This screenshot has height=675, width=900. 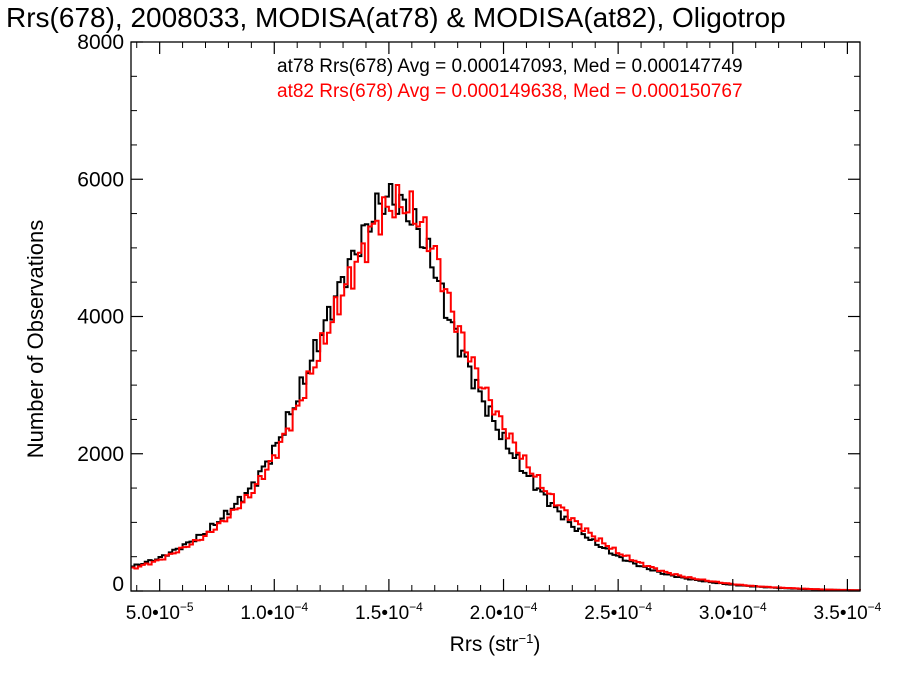 What do you see at coordinates (536, 644) in the screenshot?
I see `x-axis-title-close: )` at bounding box center [536, 644].